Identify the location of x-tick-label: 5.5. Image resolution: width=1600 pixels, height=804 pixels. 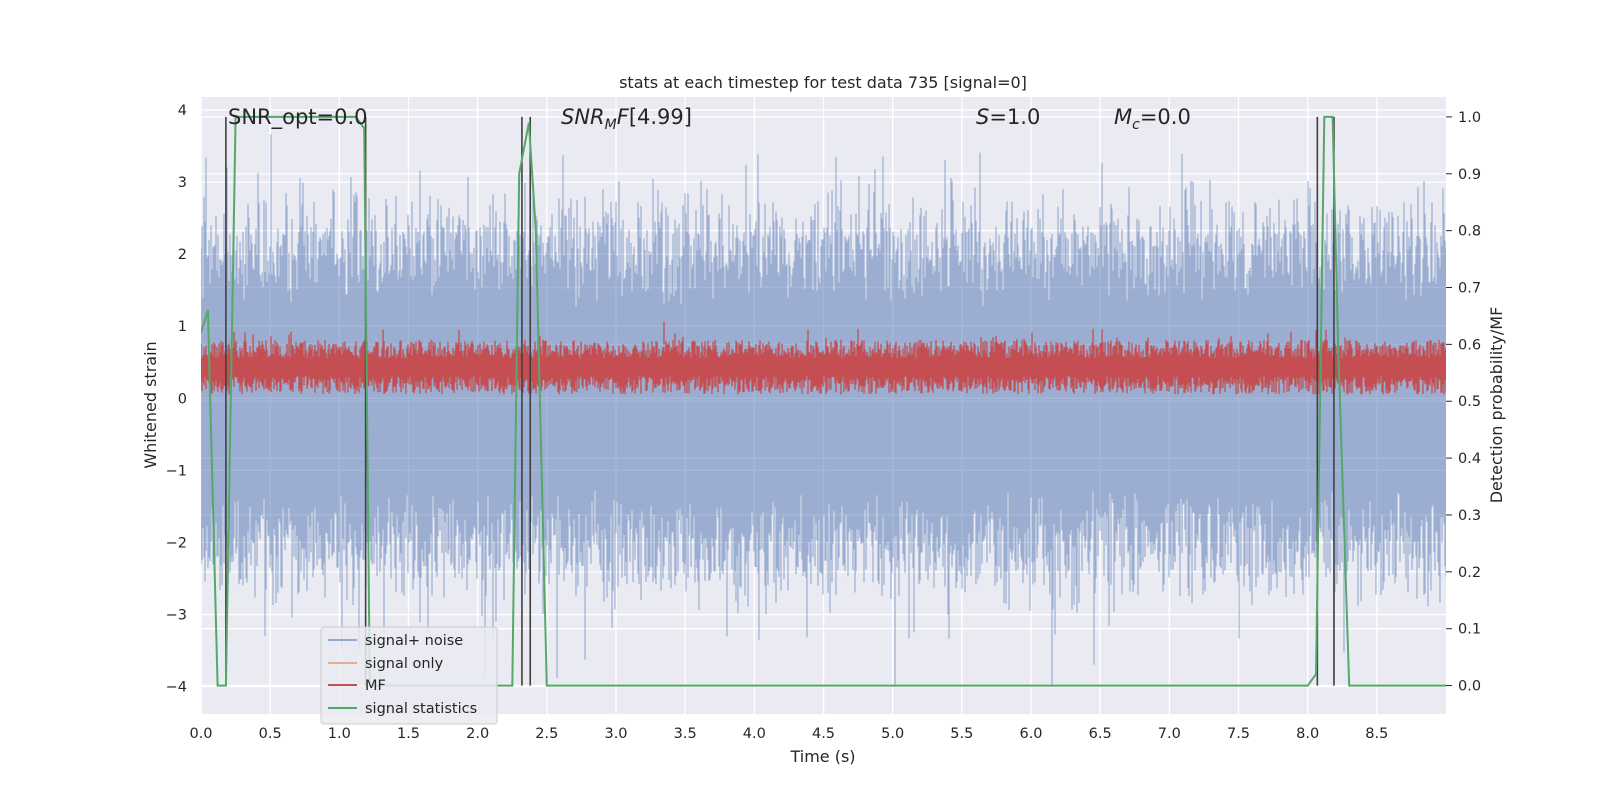
(961, 734).